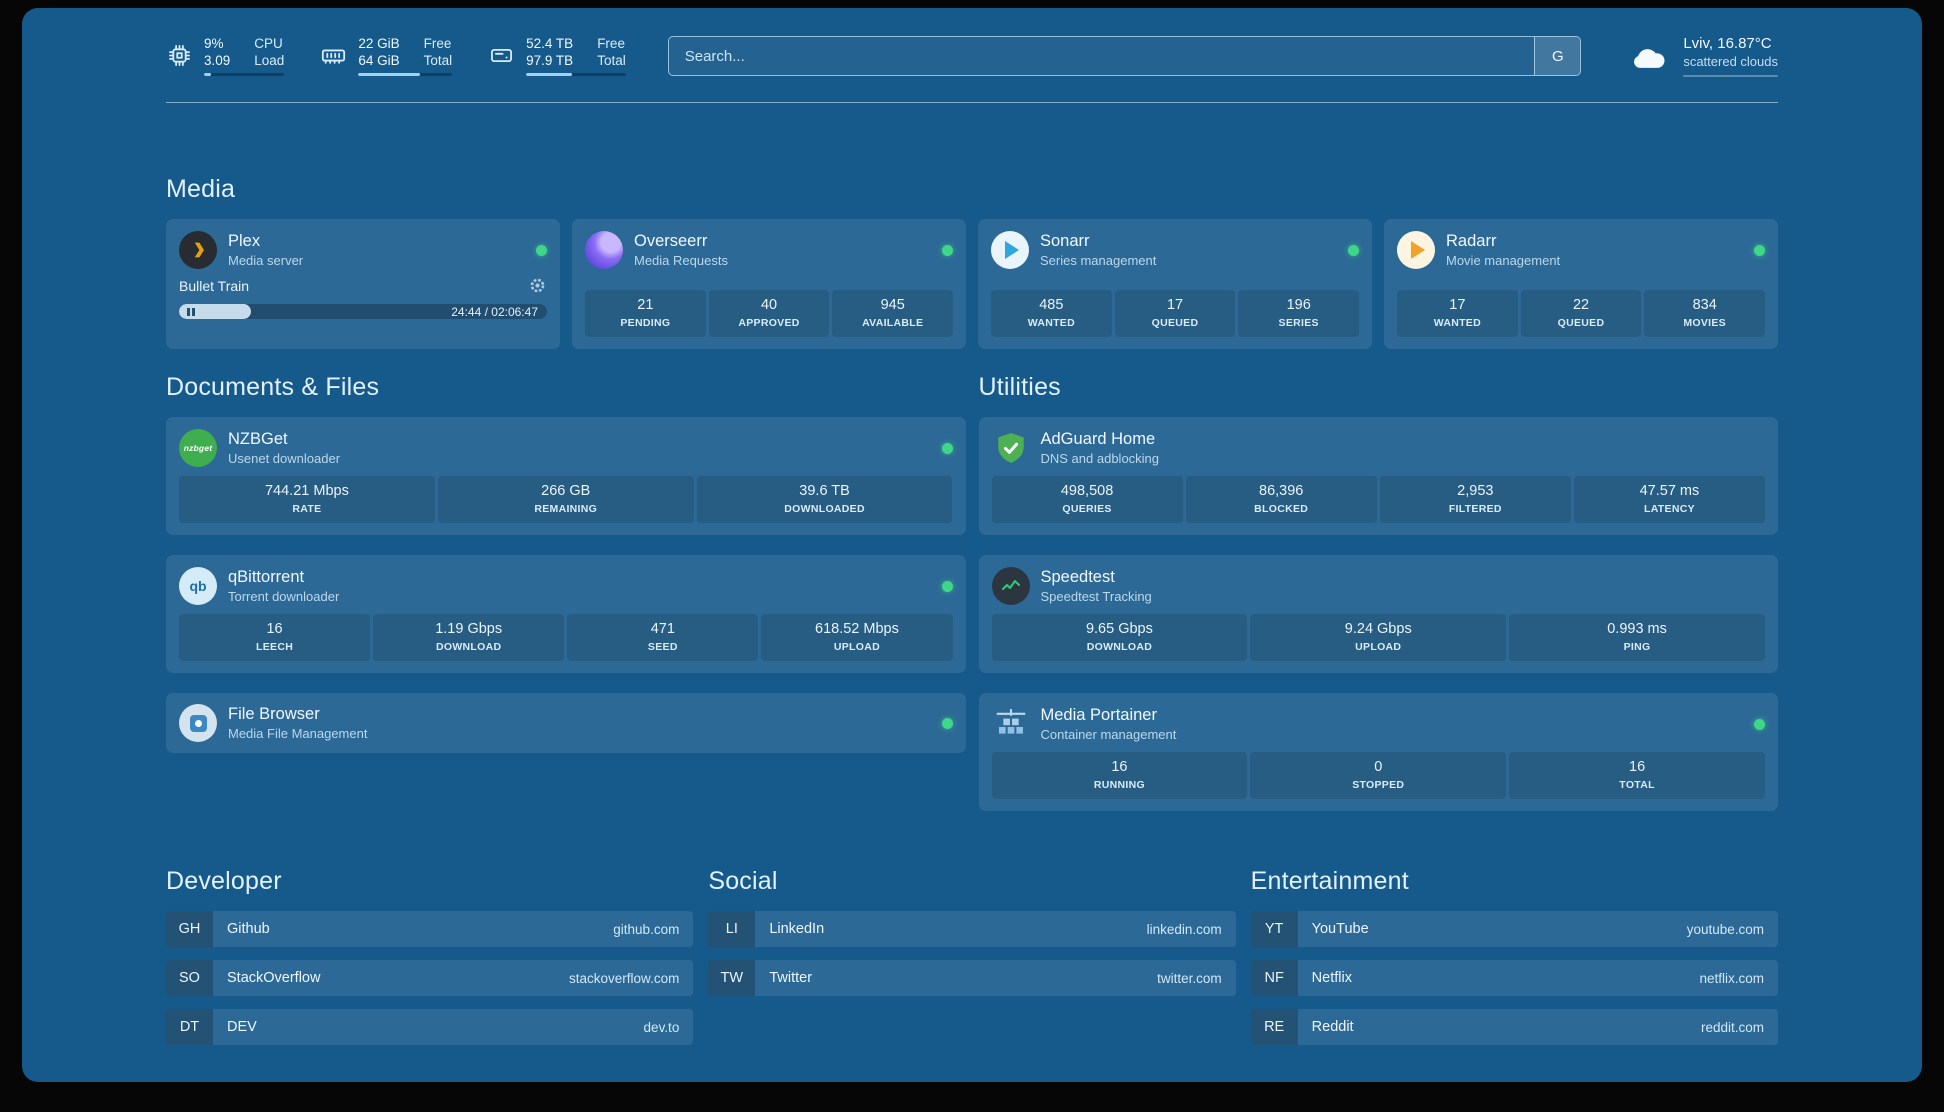 This screenshot has width=1944, height=1112. Describe the element at coordinates (732, 978) in the screenshot. I see `bookmark-abbr: TW` at that location.